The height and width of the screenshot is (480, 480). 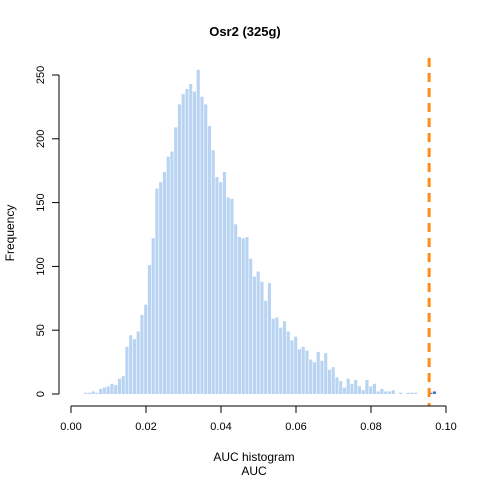 What do you see at coordinates (245, 31) in the screenshot?
I see `chart-title: Osr2 (325g)` at bounding box center [245, 31].